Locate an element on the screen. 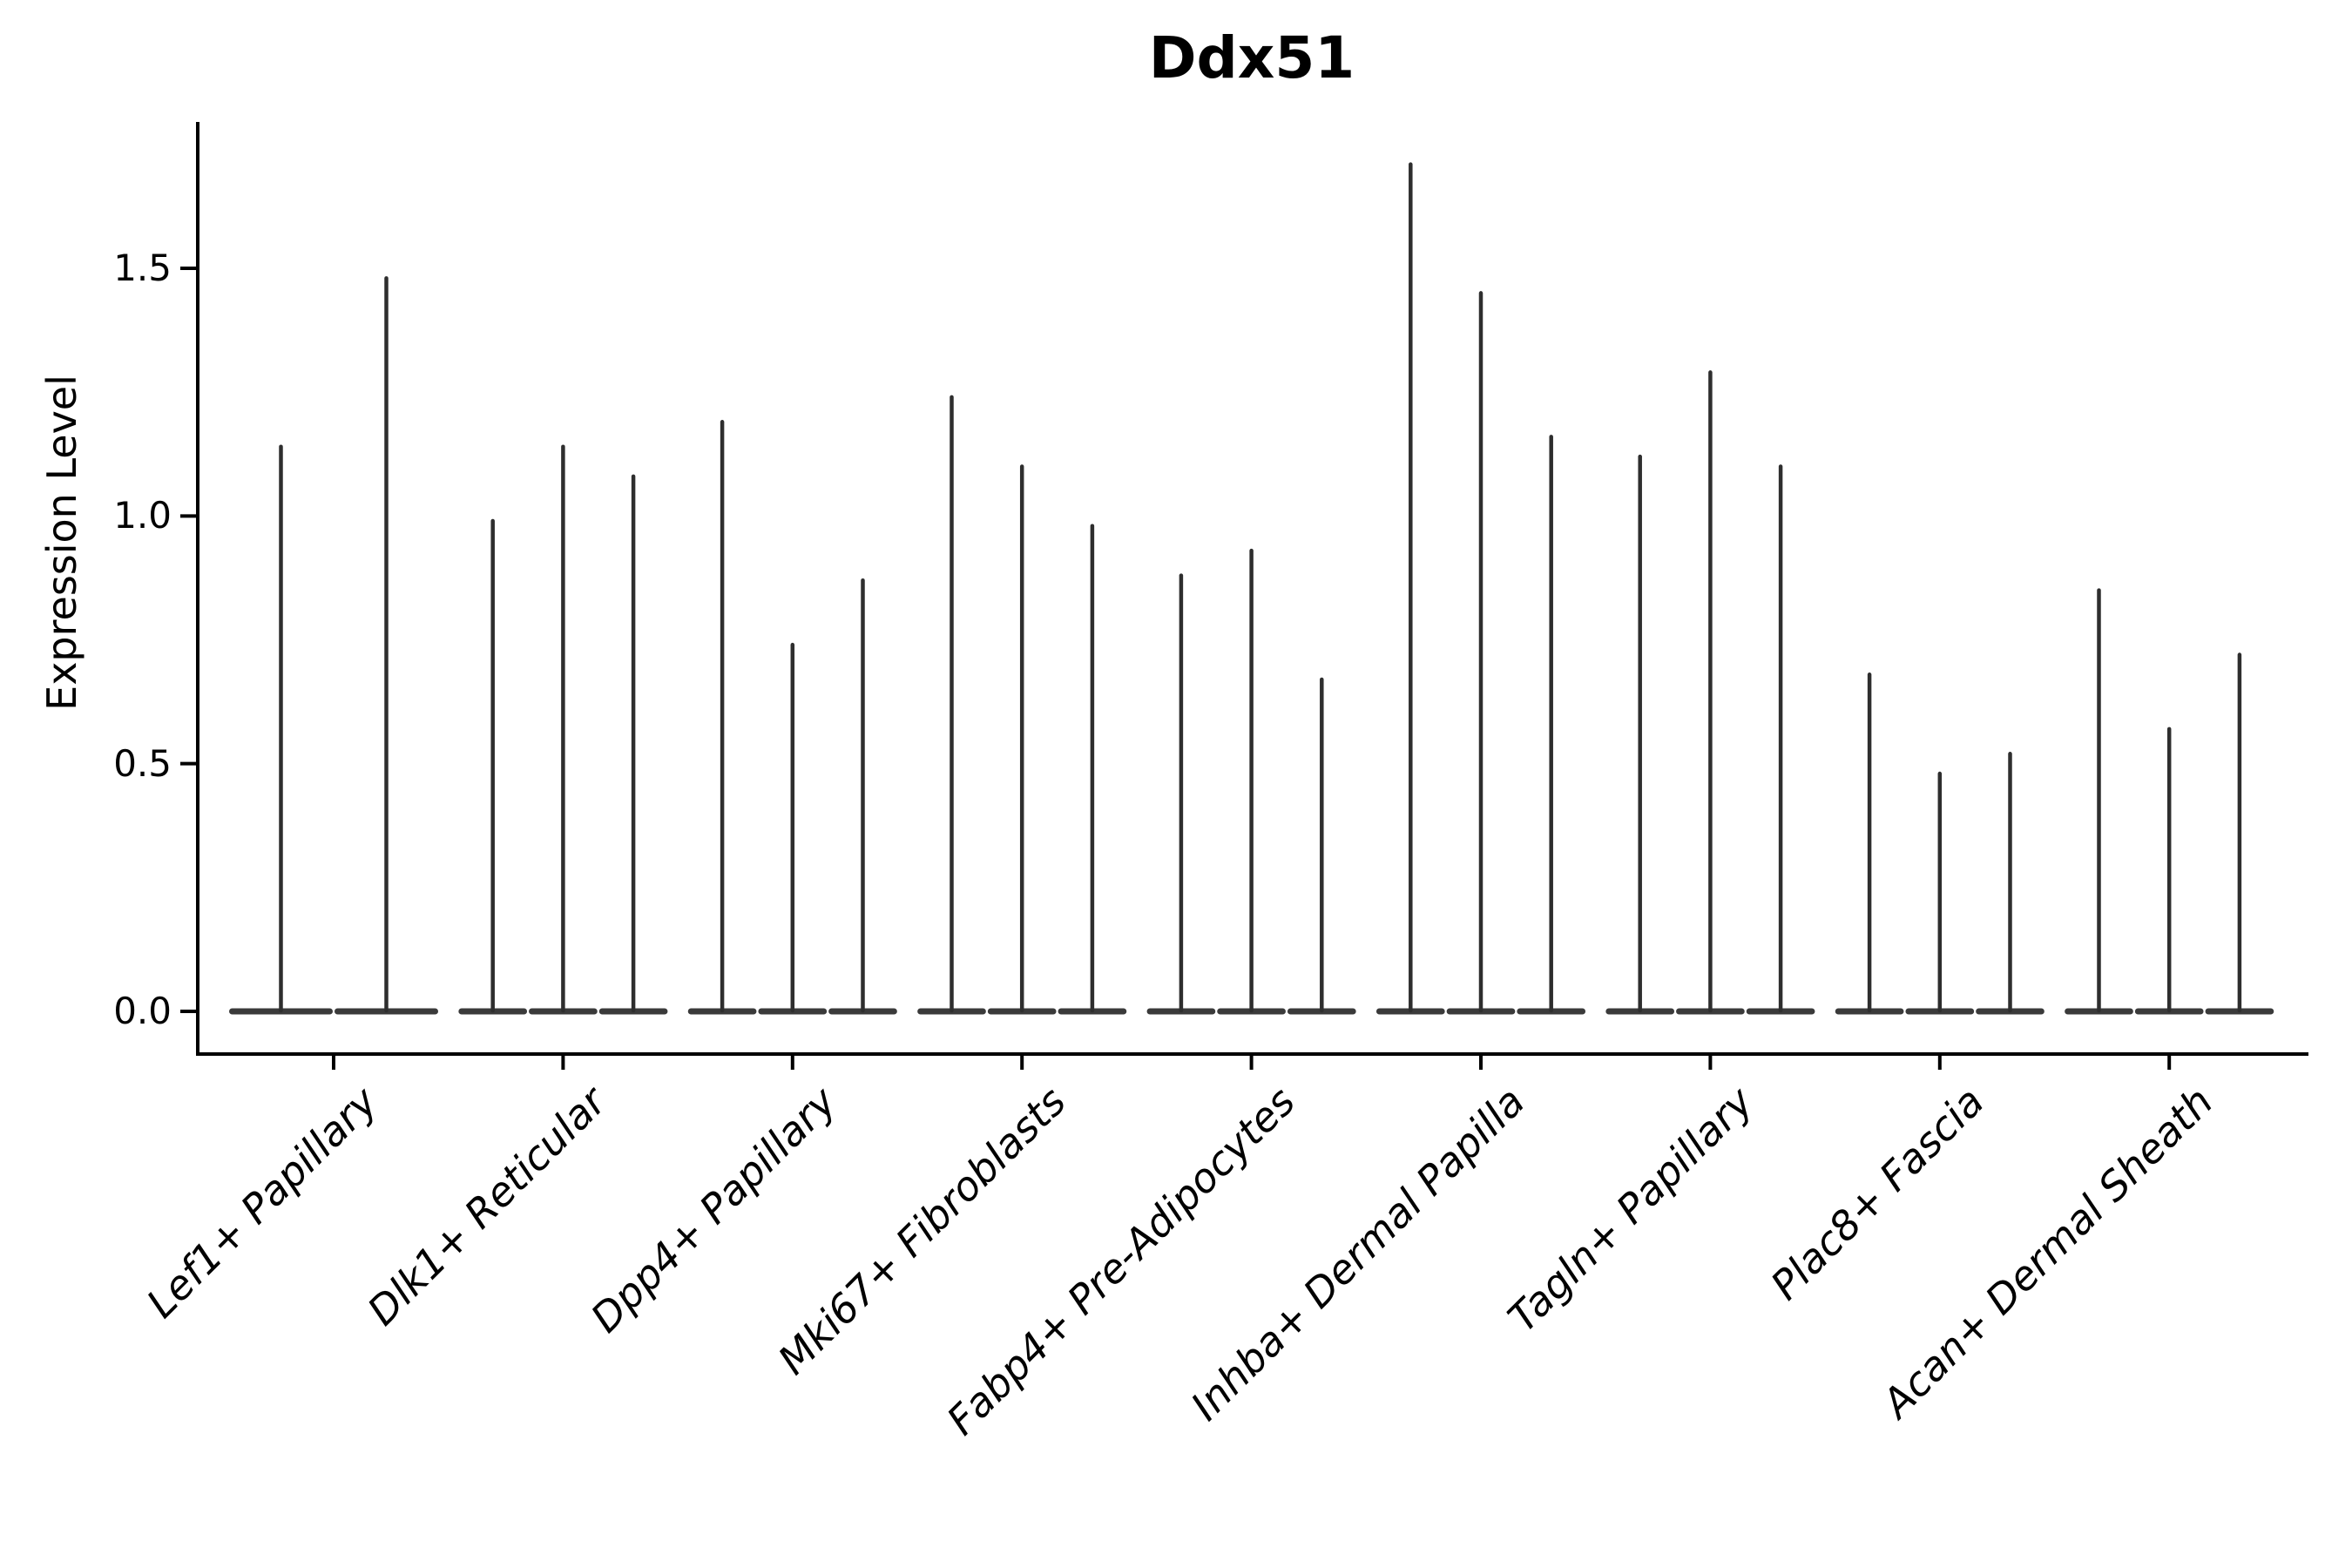 Image resolution: width=2352 pixels, height=1568 pixels. y-axis-label: Expression Level is located at coordinates (61, 543).